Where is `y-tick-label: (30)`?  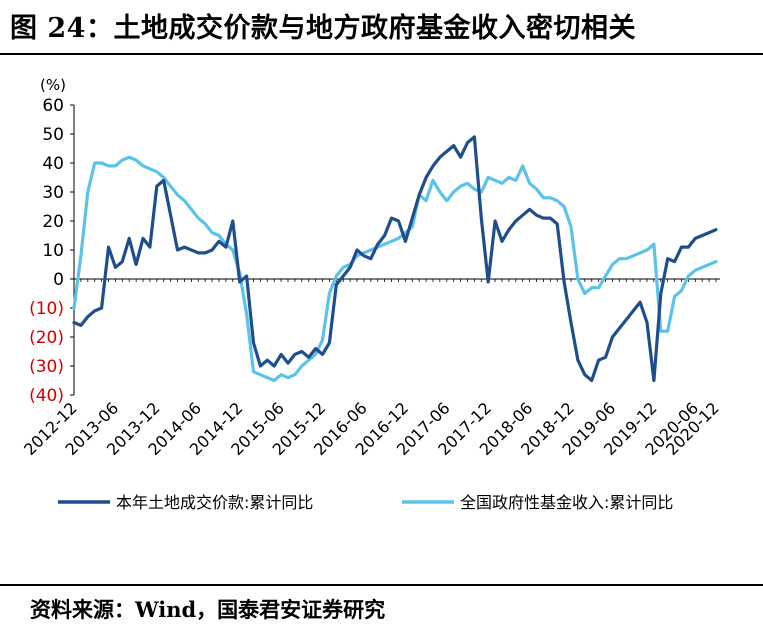
y-tick-label: (30) is located at coordinates (46, 367).